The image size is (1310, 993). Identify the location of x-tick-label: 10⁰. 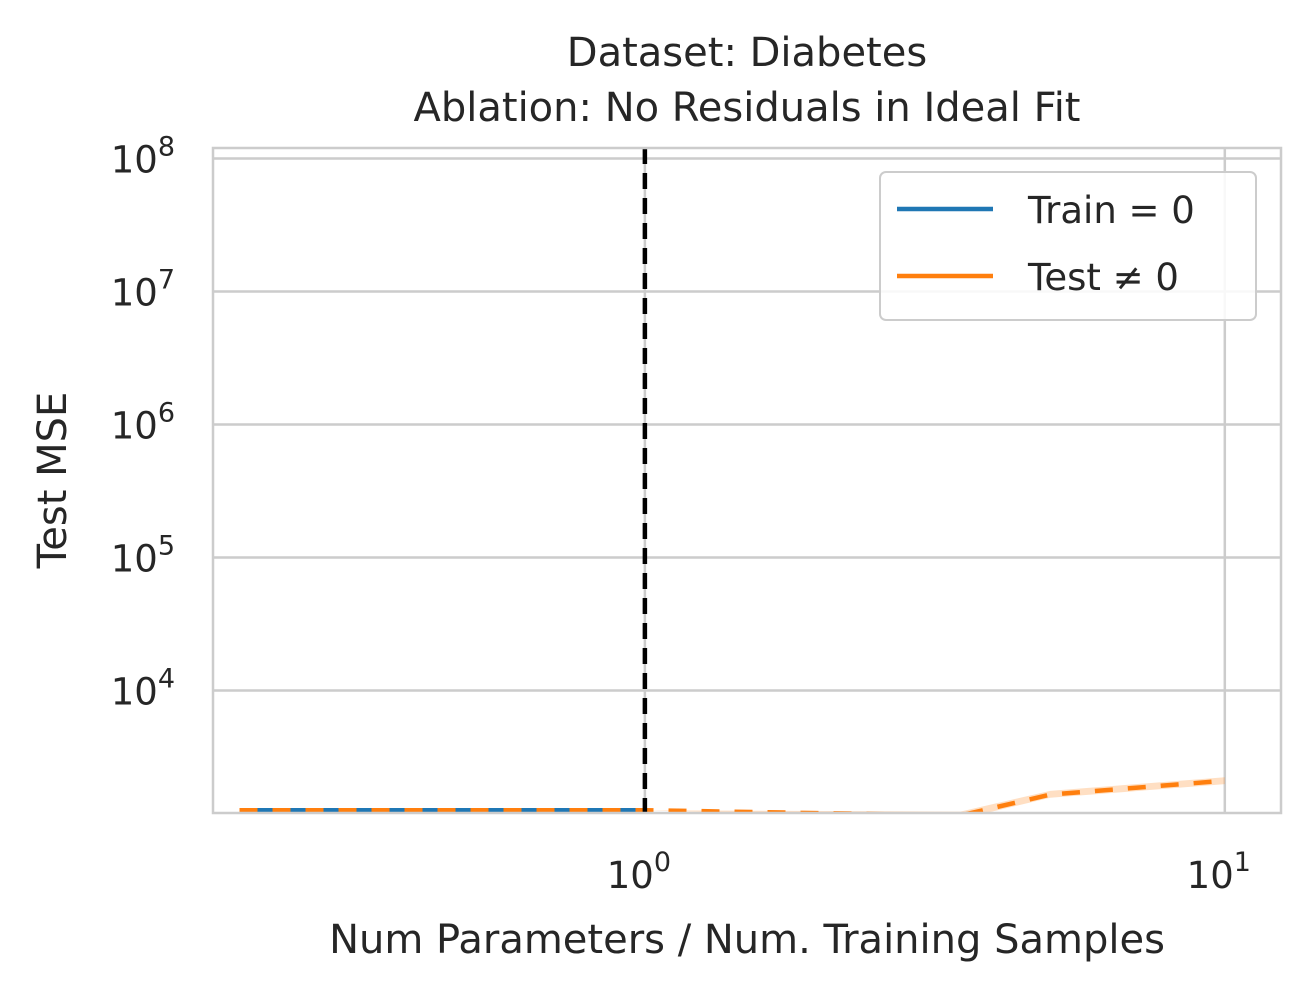
(639, 872).